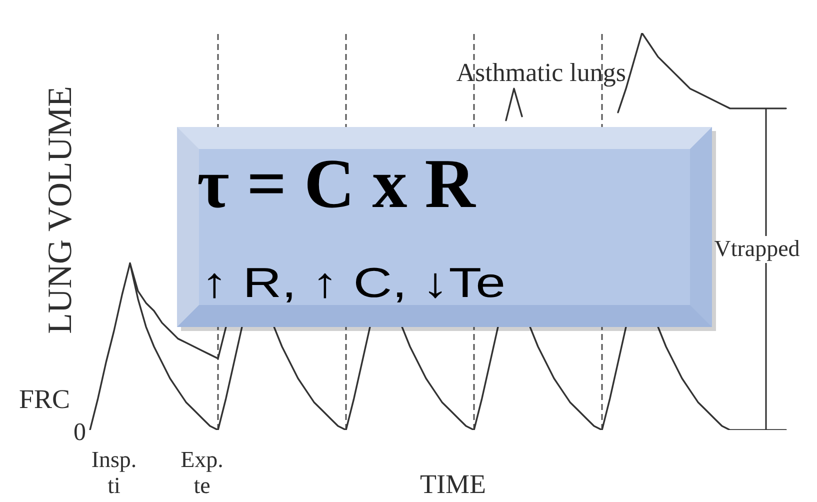  Describe the element at coordinates (353, 283) in the screenshot. I see `annotation: ↑ R, ↑ C, ↓Te` at that location.